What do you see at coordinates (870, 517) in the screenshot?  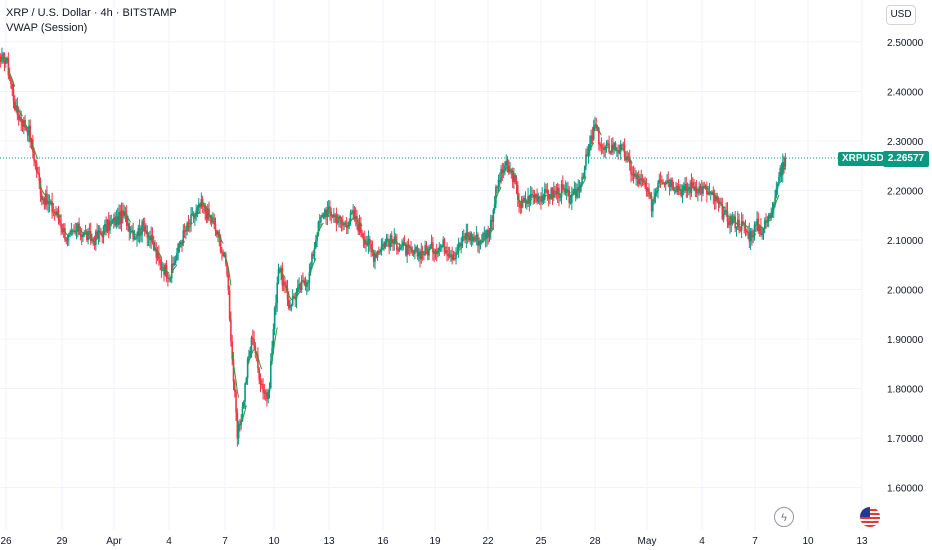 I see `us-flag-icon` at bounding box center [870, 517].